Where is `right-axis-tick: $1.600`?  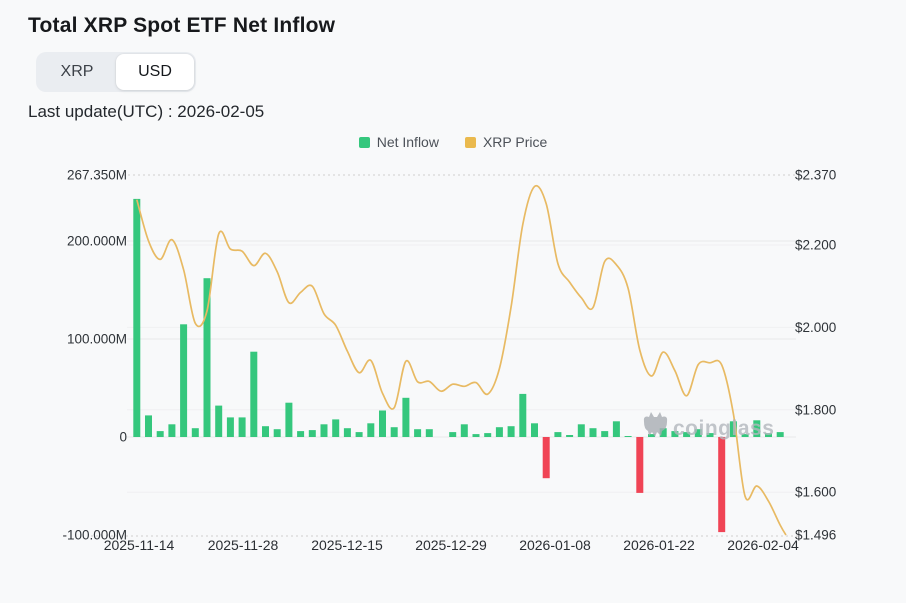
right-axis-tick: $1.600 is located at coordinates (815, 492).